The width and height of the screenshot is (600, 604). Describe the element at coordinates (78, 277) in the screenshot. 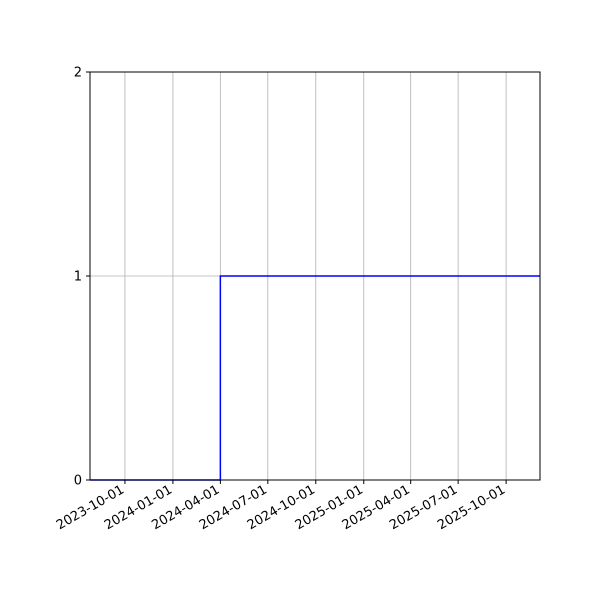

I see `y-tick-label: 1` at that location.